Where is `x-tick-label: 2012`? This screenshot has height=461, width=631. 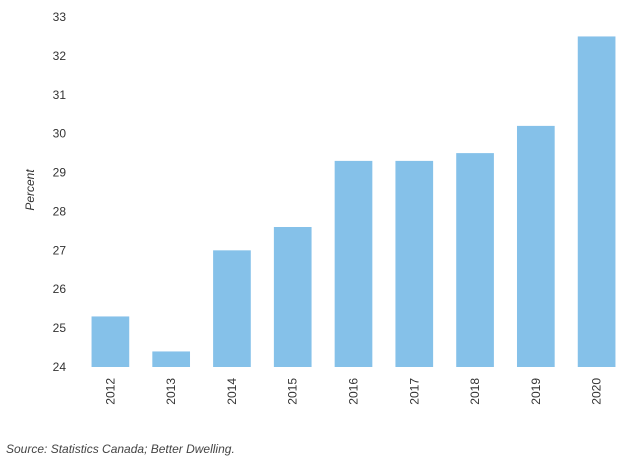
x-tick-label: 2012 is located at coordinates (110, 391).